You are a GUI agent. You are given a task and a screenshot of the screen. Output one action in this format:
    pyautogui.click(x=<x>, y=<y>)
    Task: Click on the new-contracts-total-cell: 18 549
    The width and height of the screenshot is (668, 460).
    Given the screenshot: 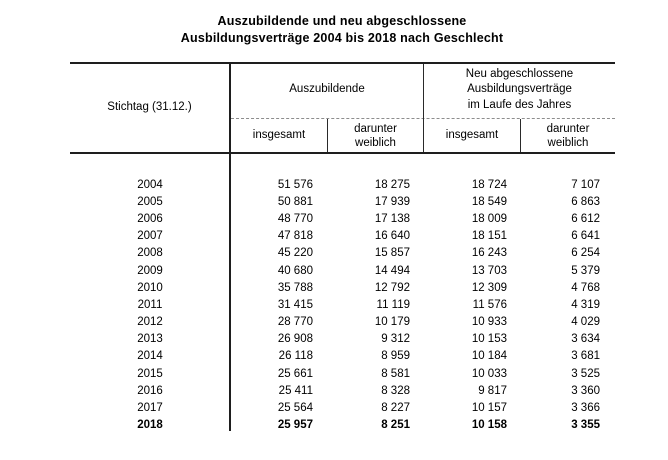 What is the action you would take?
    pyautogui.click(x=489, y=201)
    